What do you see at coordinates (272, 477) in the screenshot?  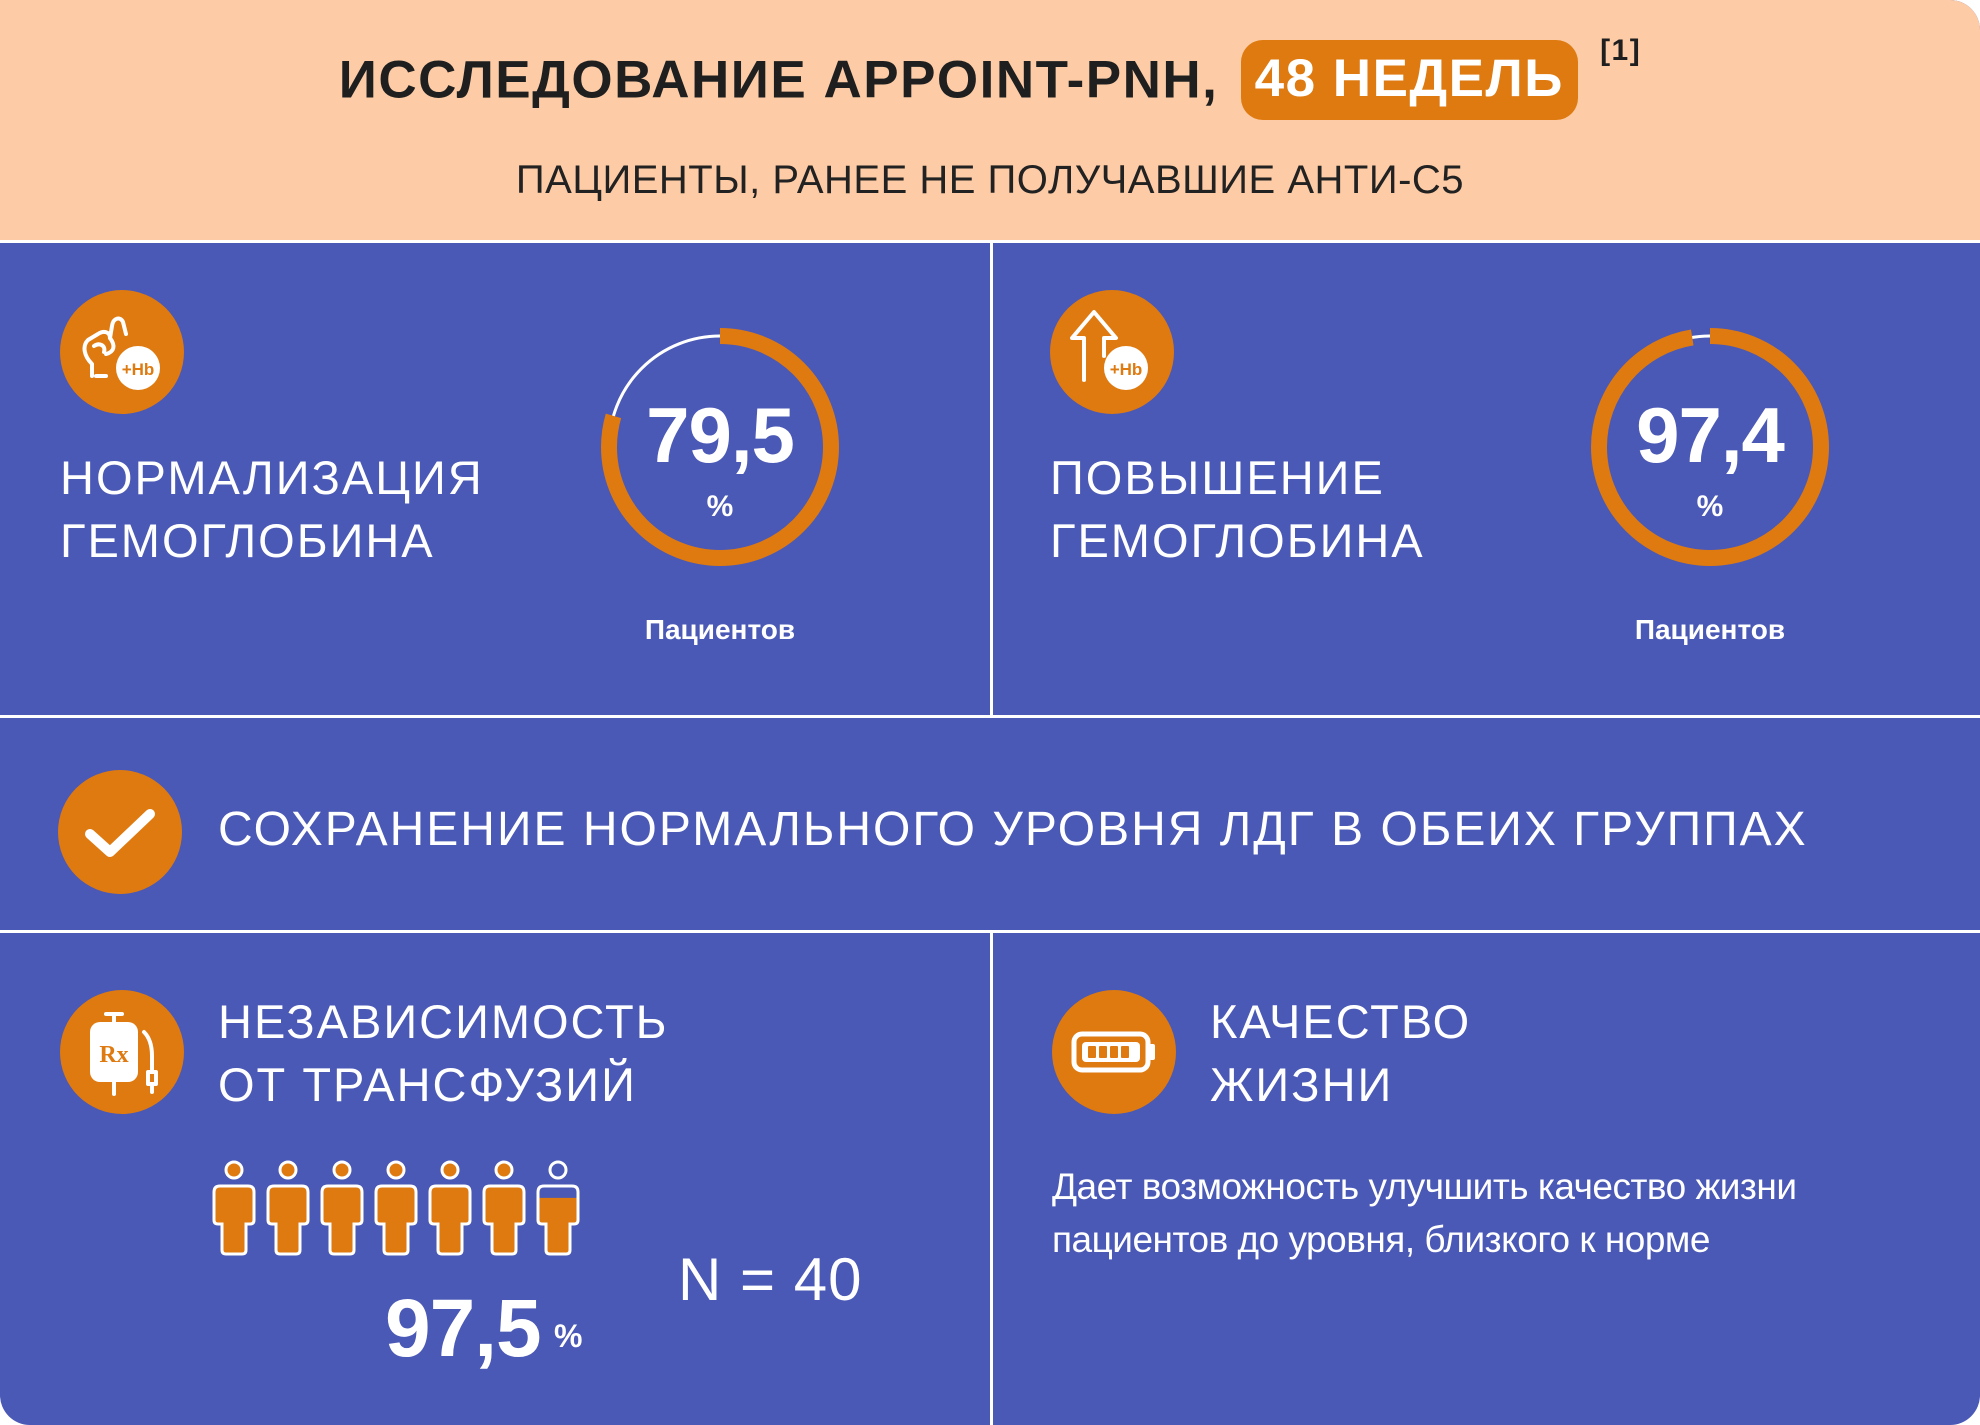 I see `label-line: НОРМАЛИЗАЦИЯ` at bounding box center [272, 477].